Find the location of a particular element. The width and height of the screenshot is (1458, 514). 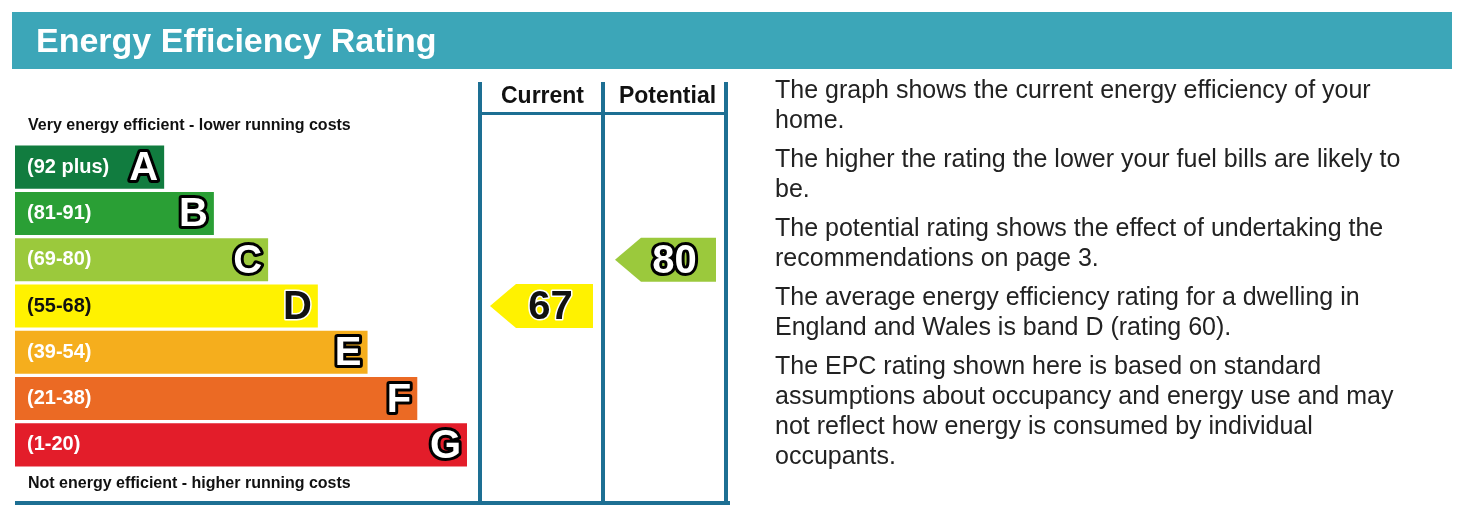

text: 67 is located at coordinates (550, 305).